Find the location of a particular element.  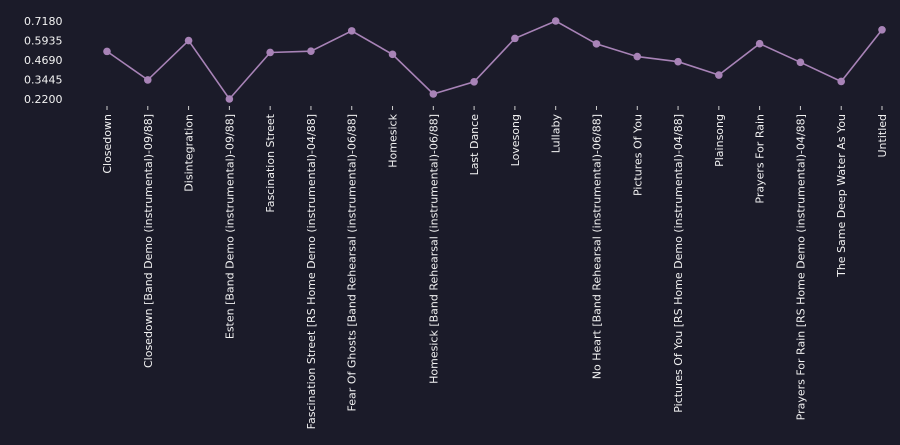

x-tick-label: Lovesong is located at coordinates (515, 140).